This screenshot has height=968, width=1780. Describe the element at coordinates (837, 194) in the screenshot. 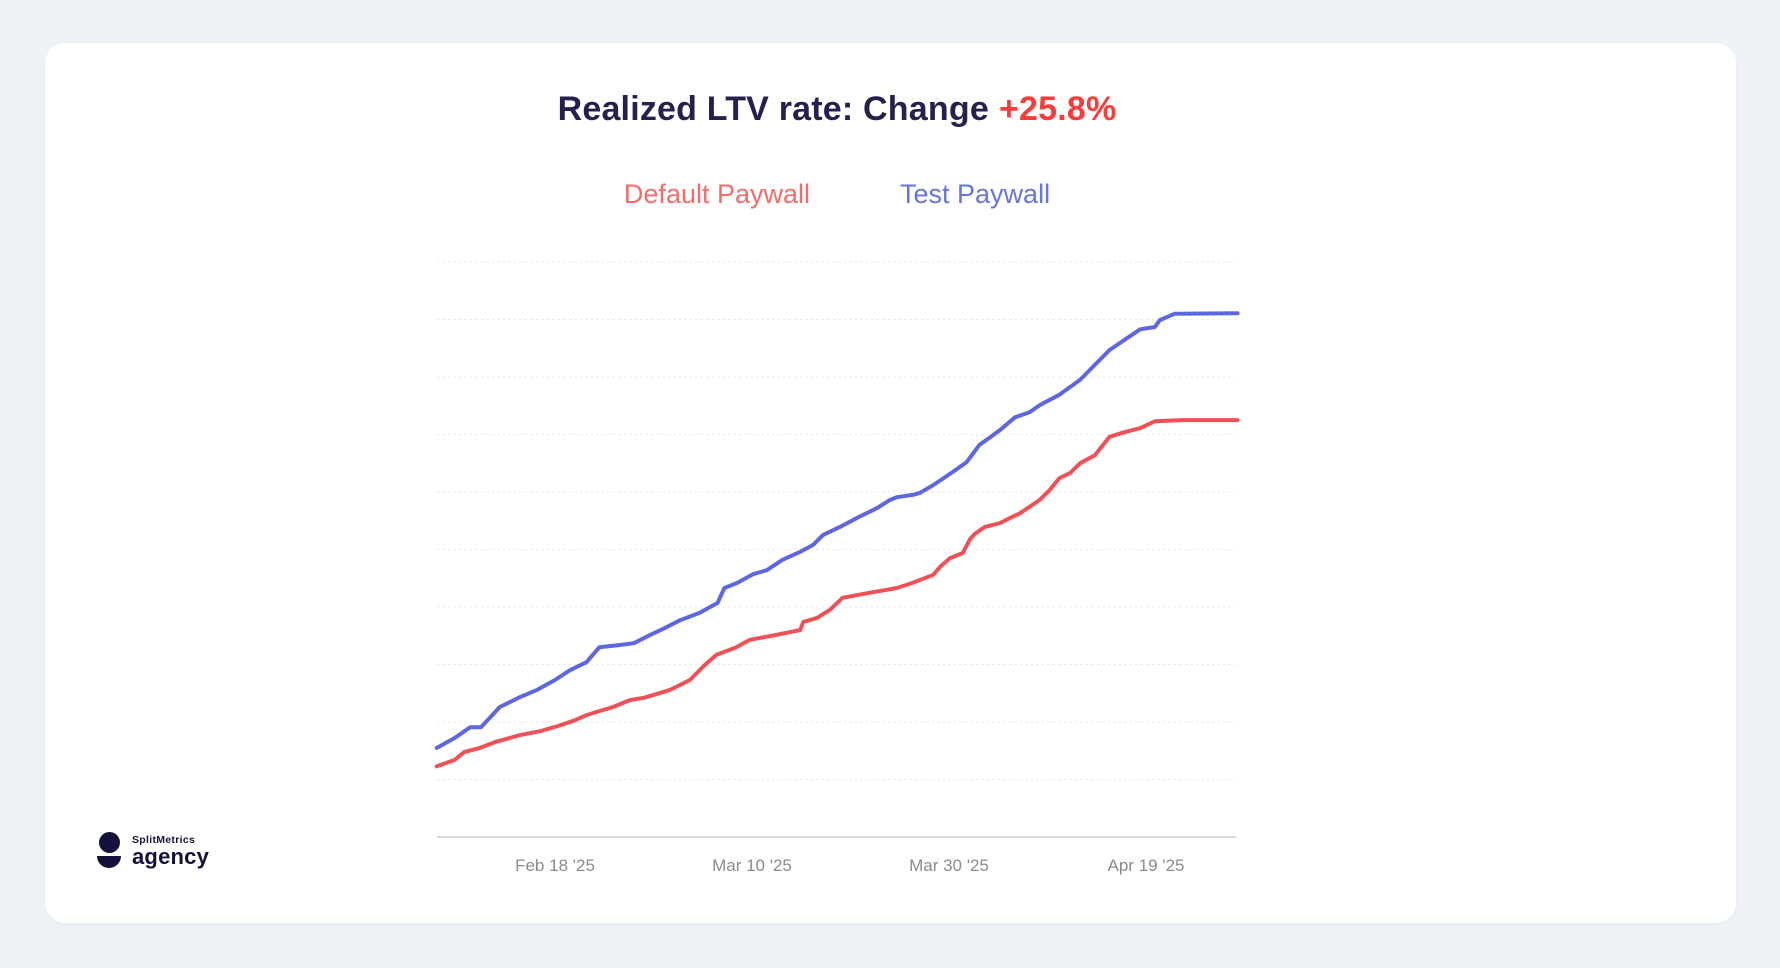

I see `chart-legend: Default Paywall Test Paywall` at that location.